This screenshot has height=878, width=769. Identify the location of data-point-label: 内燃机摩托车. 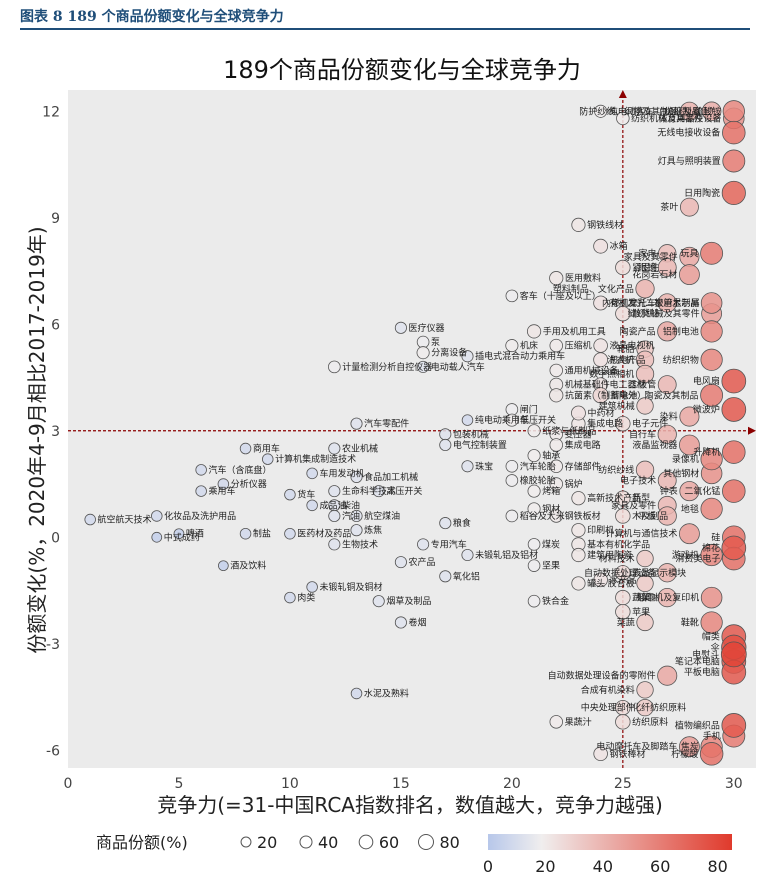
(629, 303).